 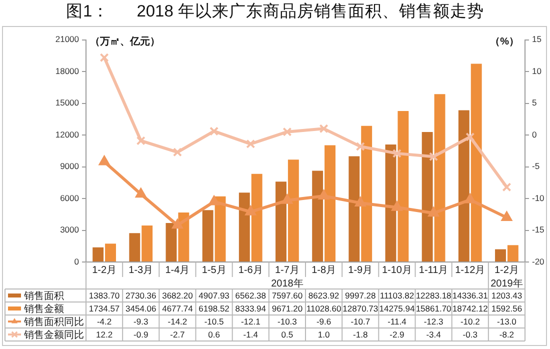 What do you see at coordinates (507, 321) in the screenshot?
I see `data-label: -13.0` at bounding box center [507, 321].